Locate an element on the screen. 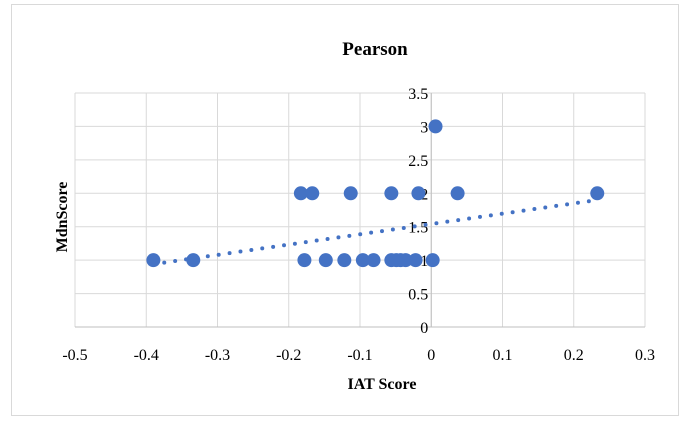 The width and height of the screenshot is (690, 423). y-tick-label: 3.5 is located at coordinates (418, 94).